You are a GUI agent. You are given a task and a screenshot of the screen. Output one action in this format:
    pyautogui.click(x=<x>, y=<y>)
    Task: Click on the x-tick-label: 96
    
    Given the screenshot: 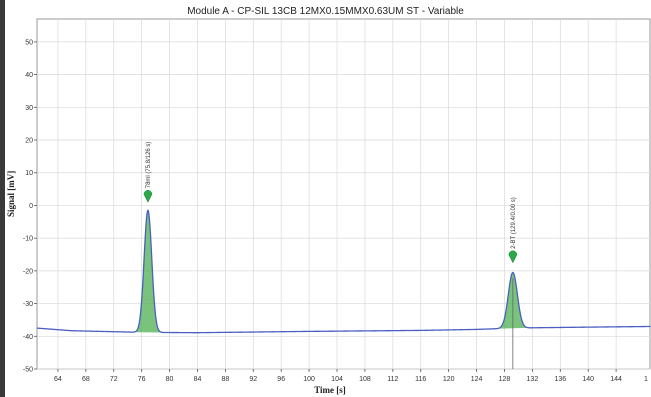 What is the action you would take?
    pyautogui.click(x=281, y=379)
    